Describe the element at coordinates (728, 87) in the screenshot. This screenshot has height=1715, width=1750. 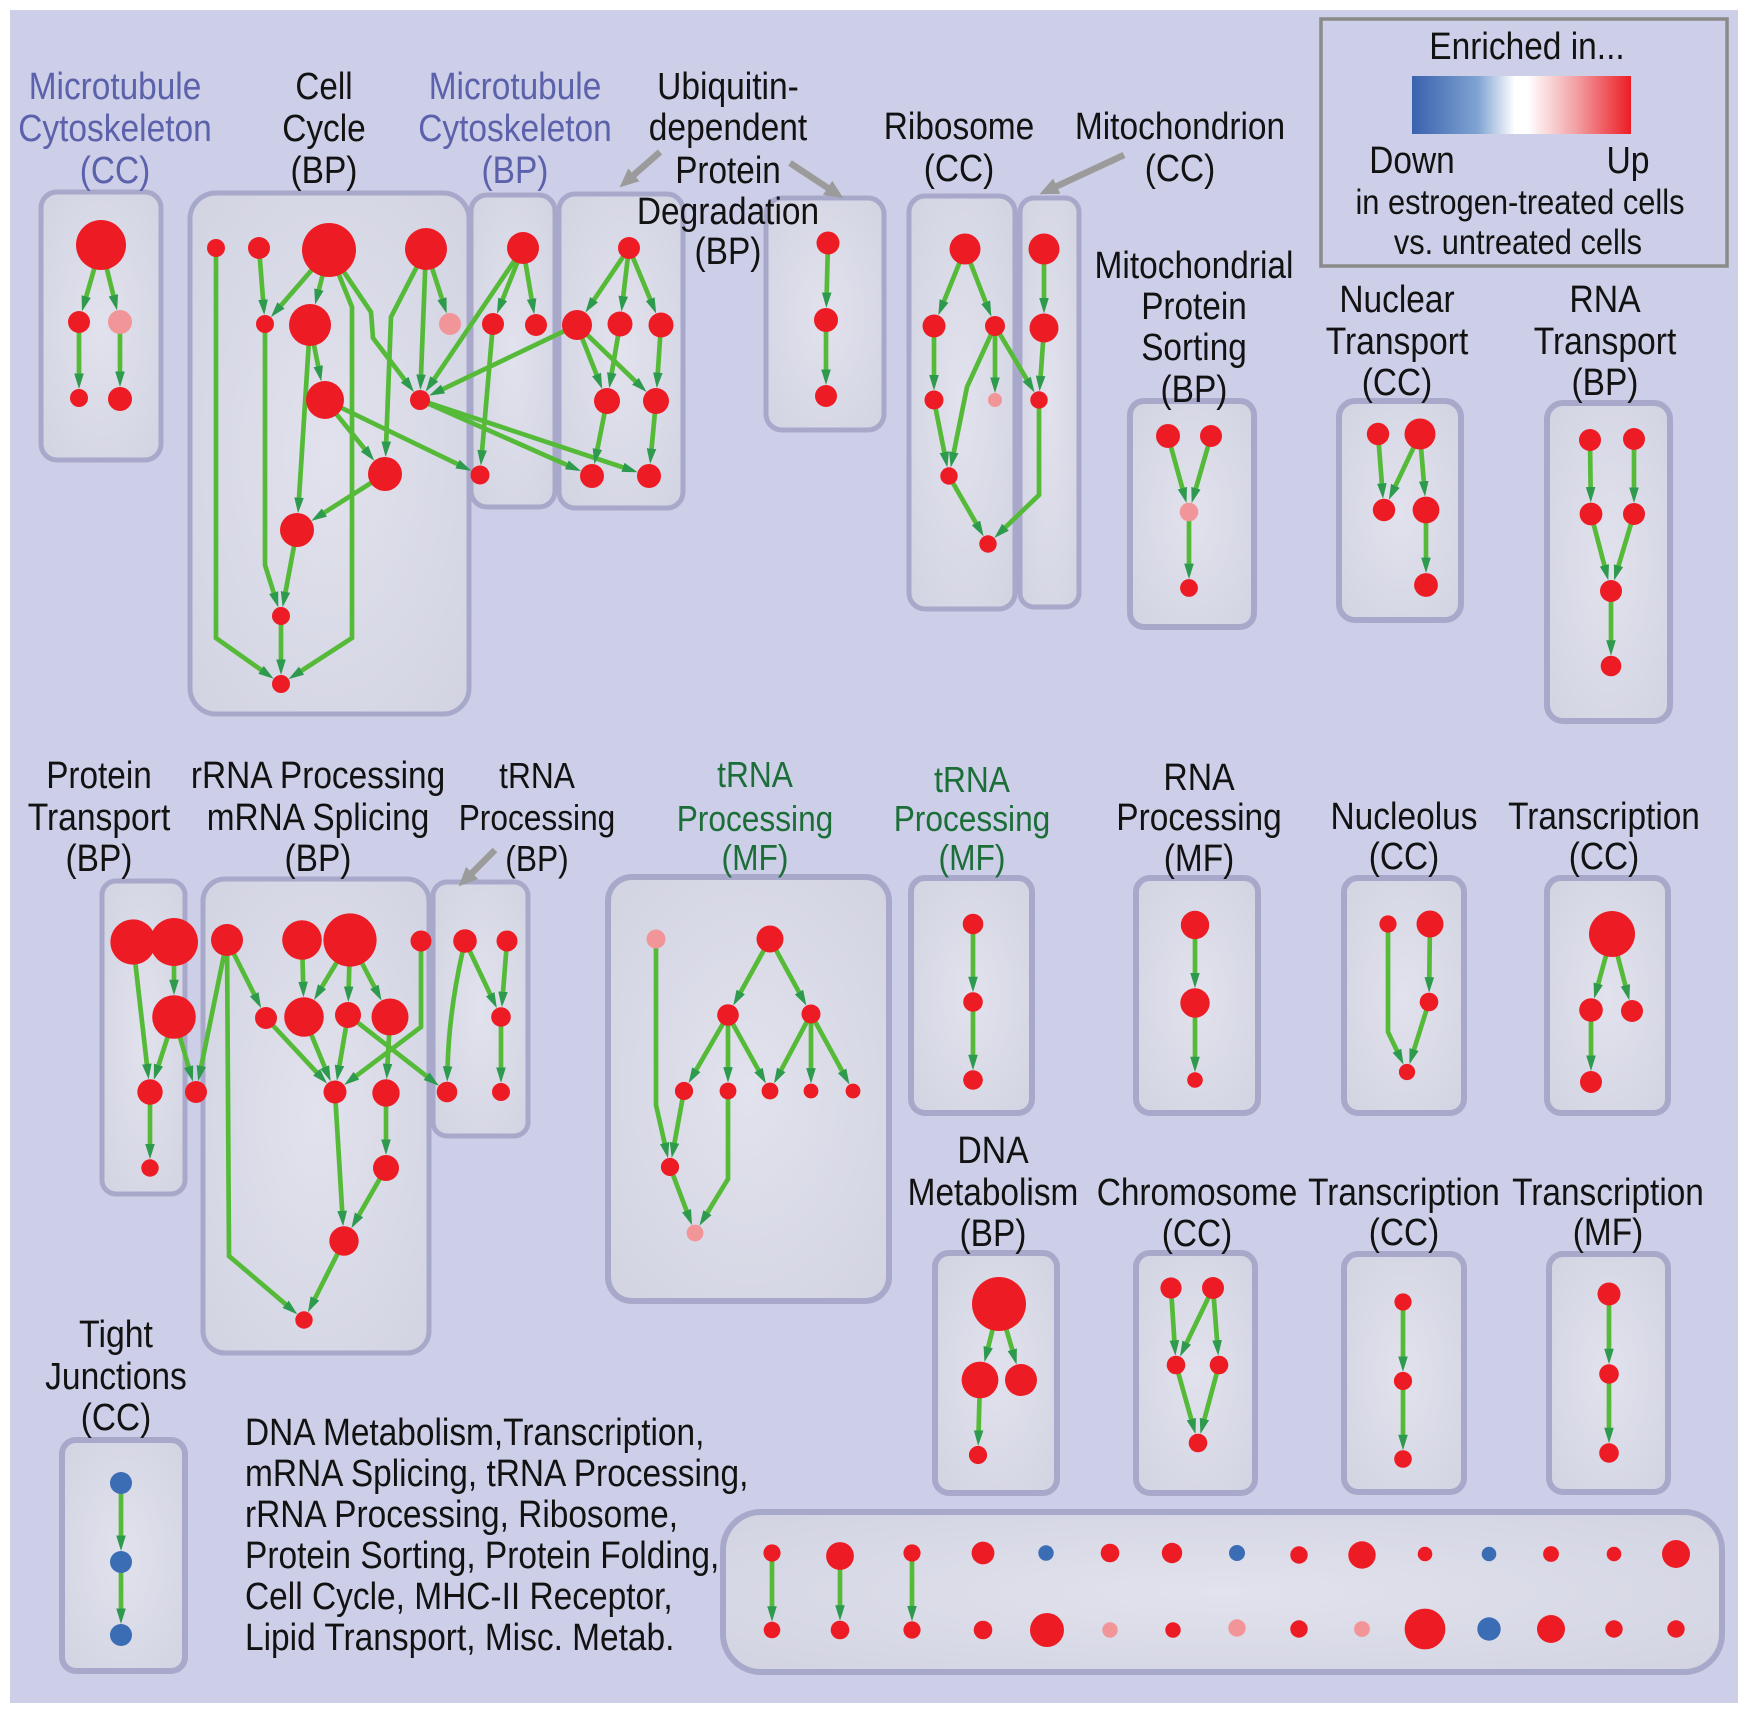
I see `svg-text: Ubiquitin-` at that location.